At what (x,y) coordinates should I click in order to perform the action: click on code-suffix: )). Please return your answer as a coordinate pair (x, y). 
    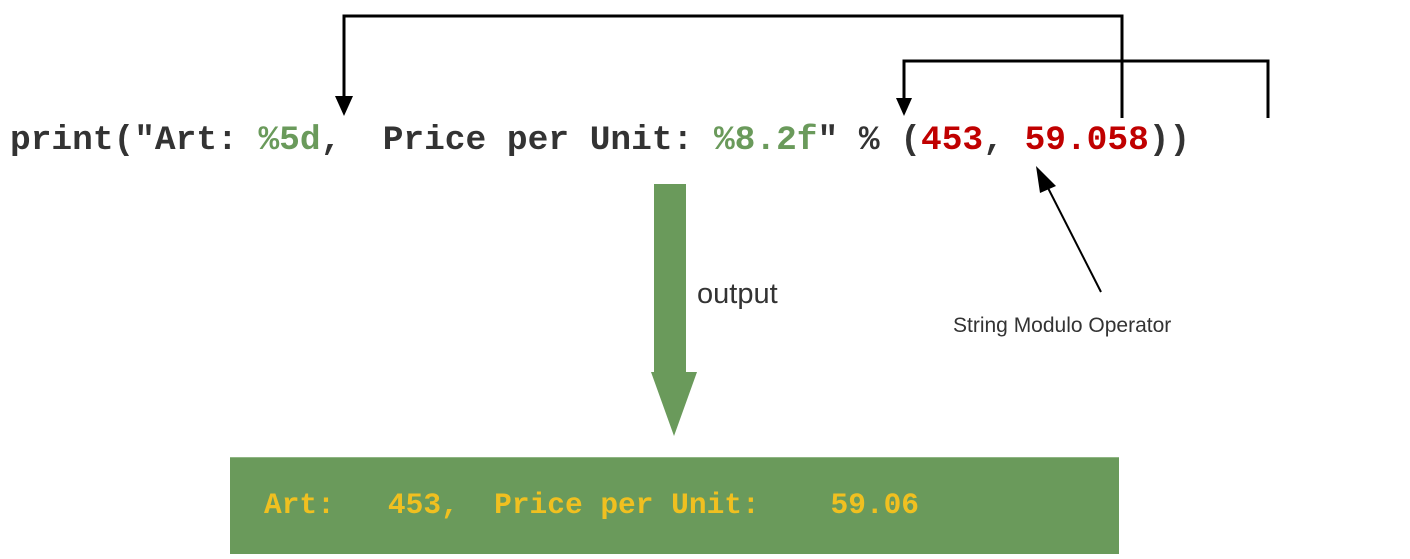
    Looking at the image, I should click on (1169, 140).